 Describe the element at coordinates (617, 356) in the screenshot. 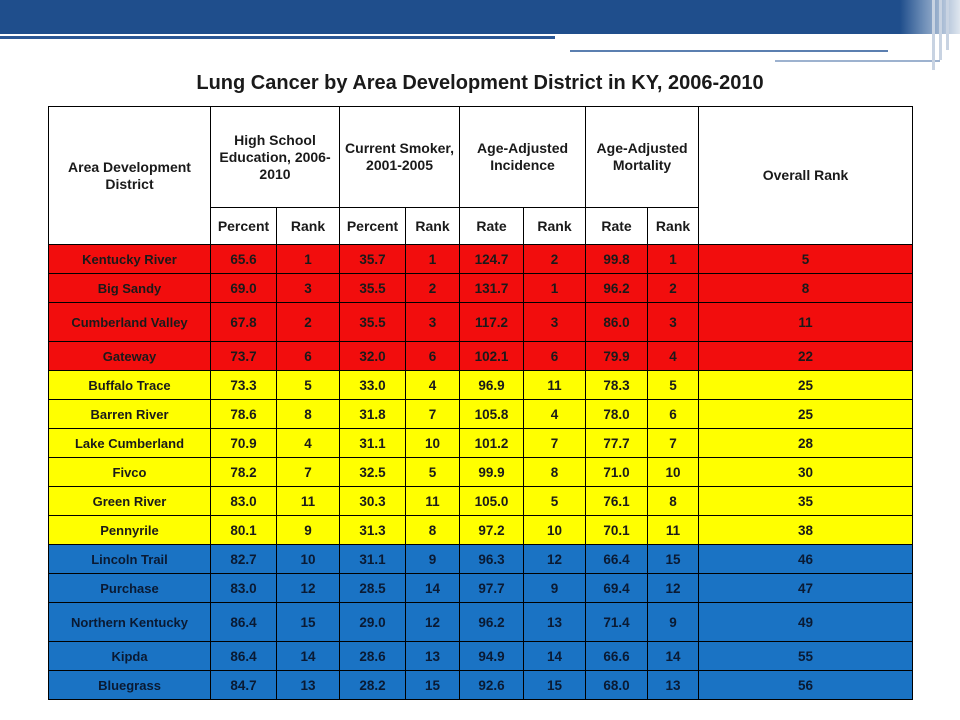

I see `mortality-rate-cell: 79.9` at that location.